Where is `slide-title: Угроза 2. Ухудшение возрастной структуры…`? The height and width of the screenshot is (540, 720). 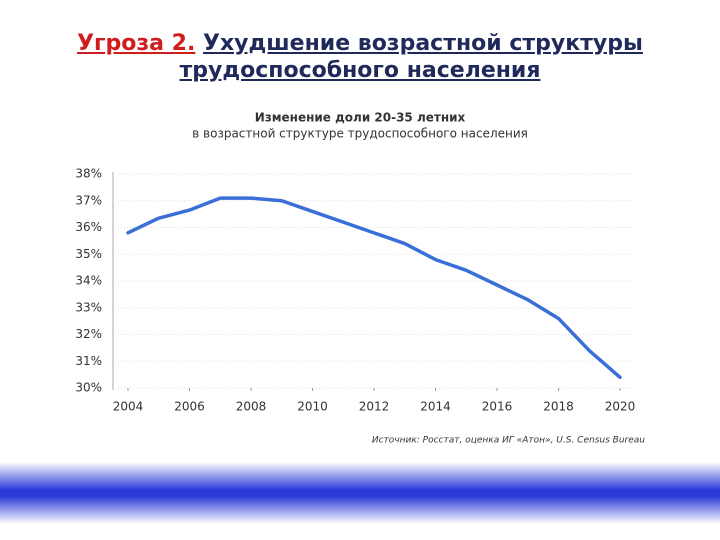
slide-title: Угроза 2. Ухудшение возрастной структуры… is located at coordinates (360, 57).